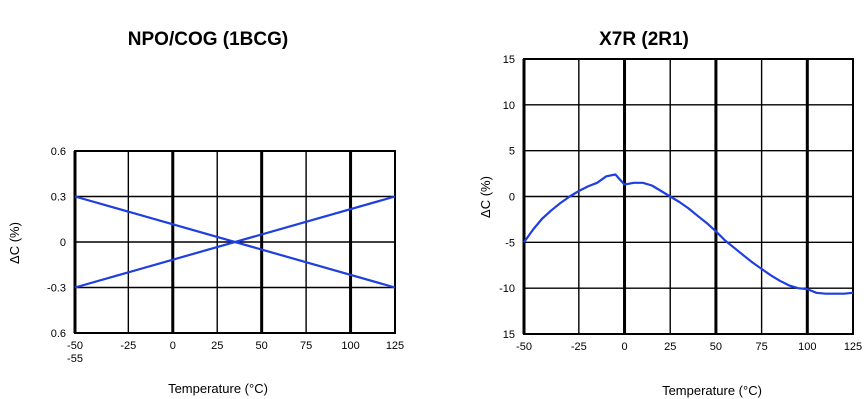 This screenshot has height=399, width=867. What do you see at coordinates (507, 289) in the screenshot?
I see `y-tick-label: -10` at bounding box center [507, 289].